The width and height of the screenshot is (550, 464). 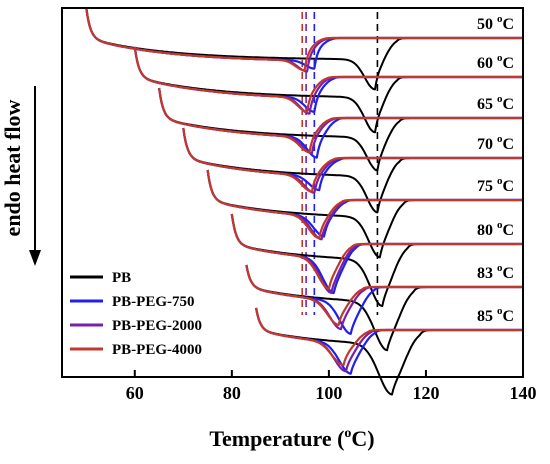 What do you see at coordinates (157, 326) in the screenshot?
I see `legend-label: PB-PEG-2000` at bounding box center [157, 326].